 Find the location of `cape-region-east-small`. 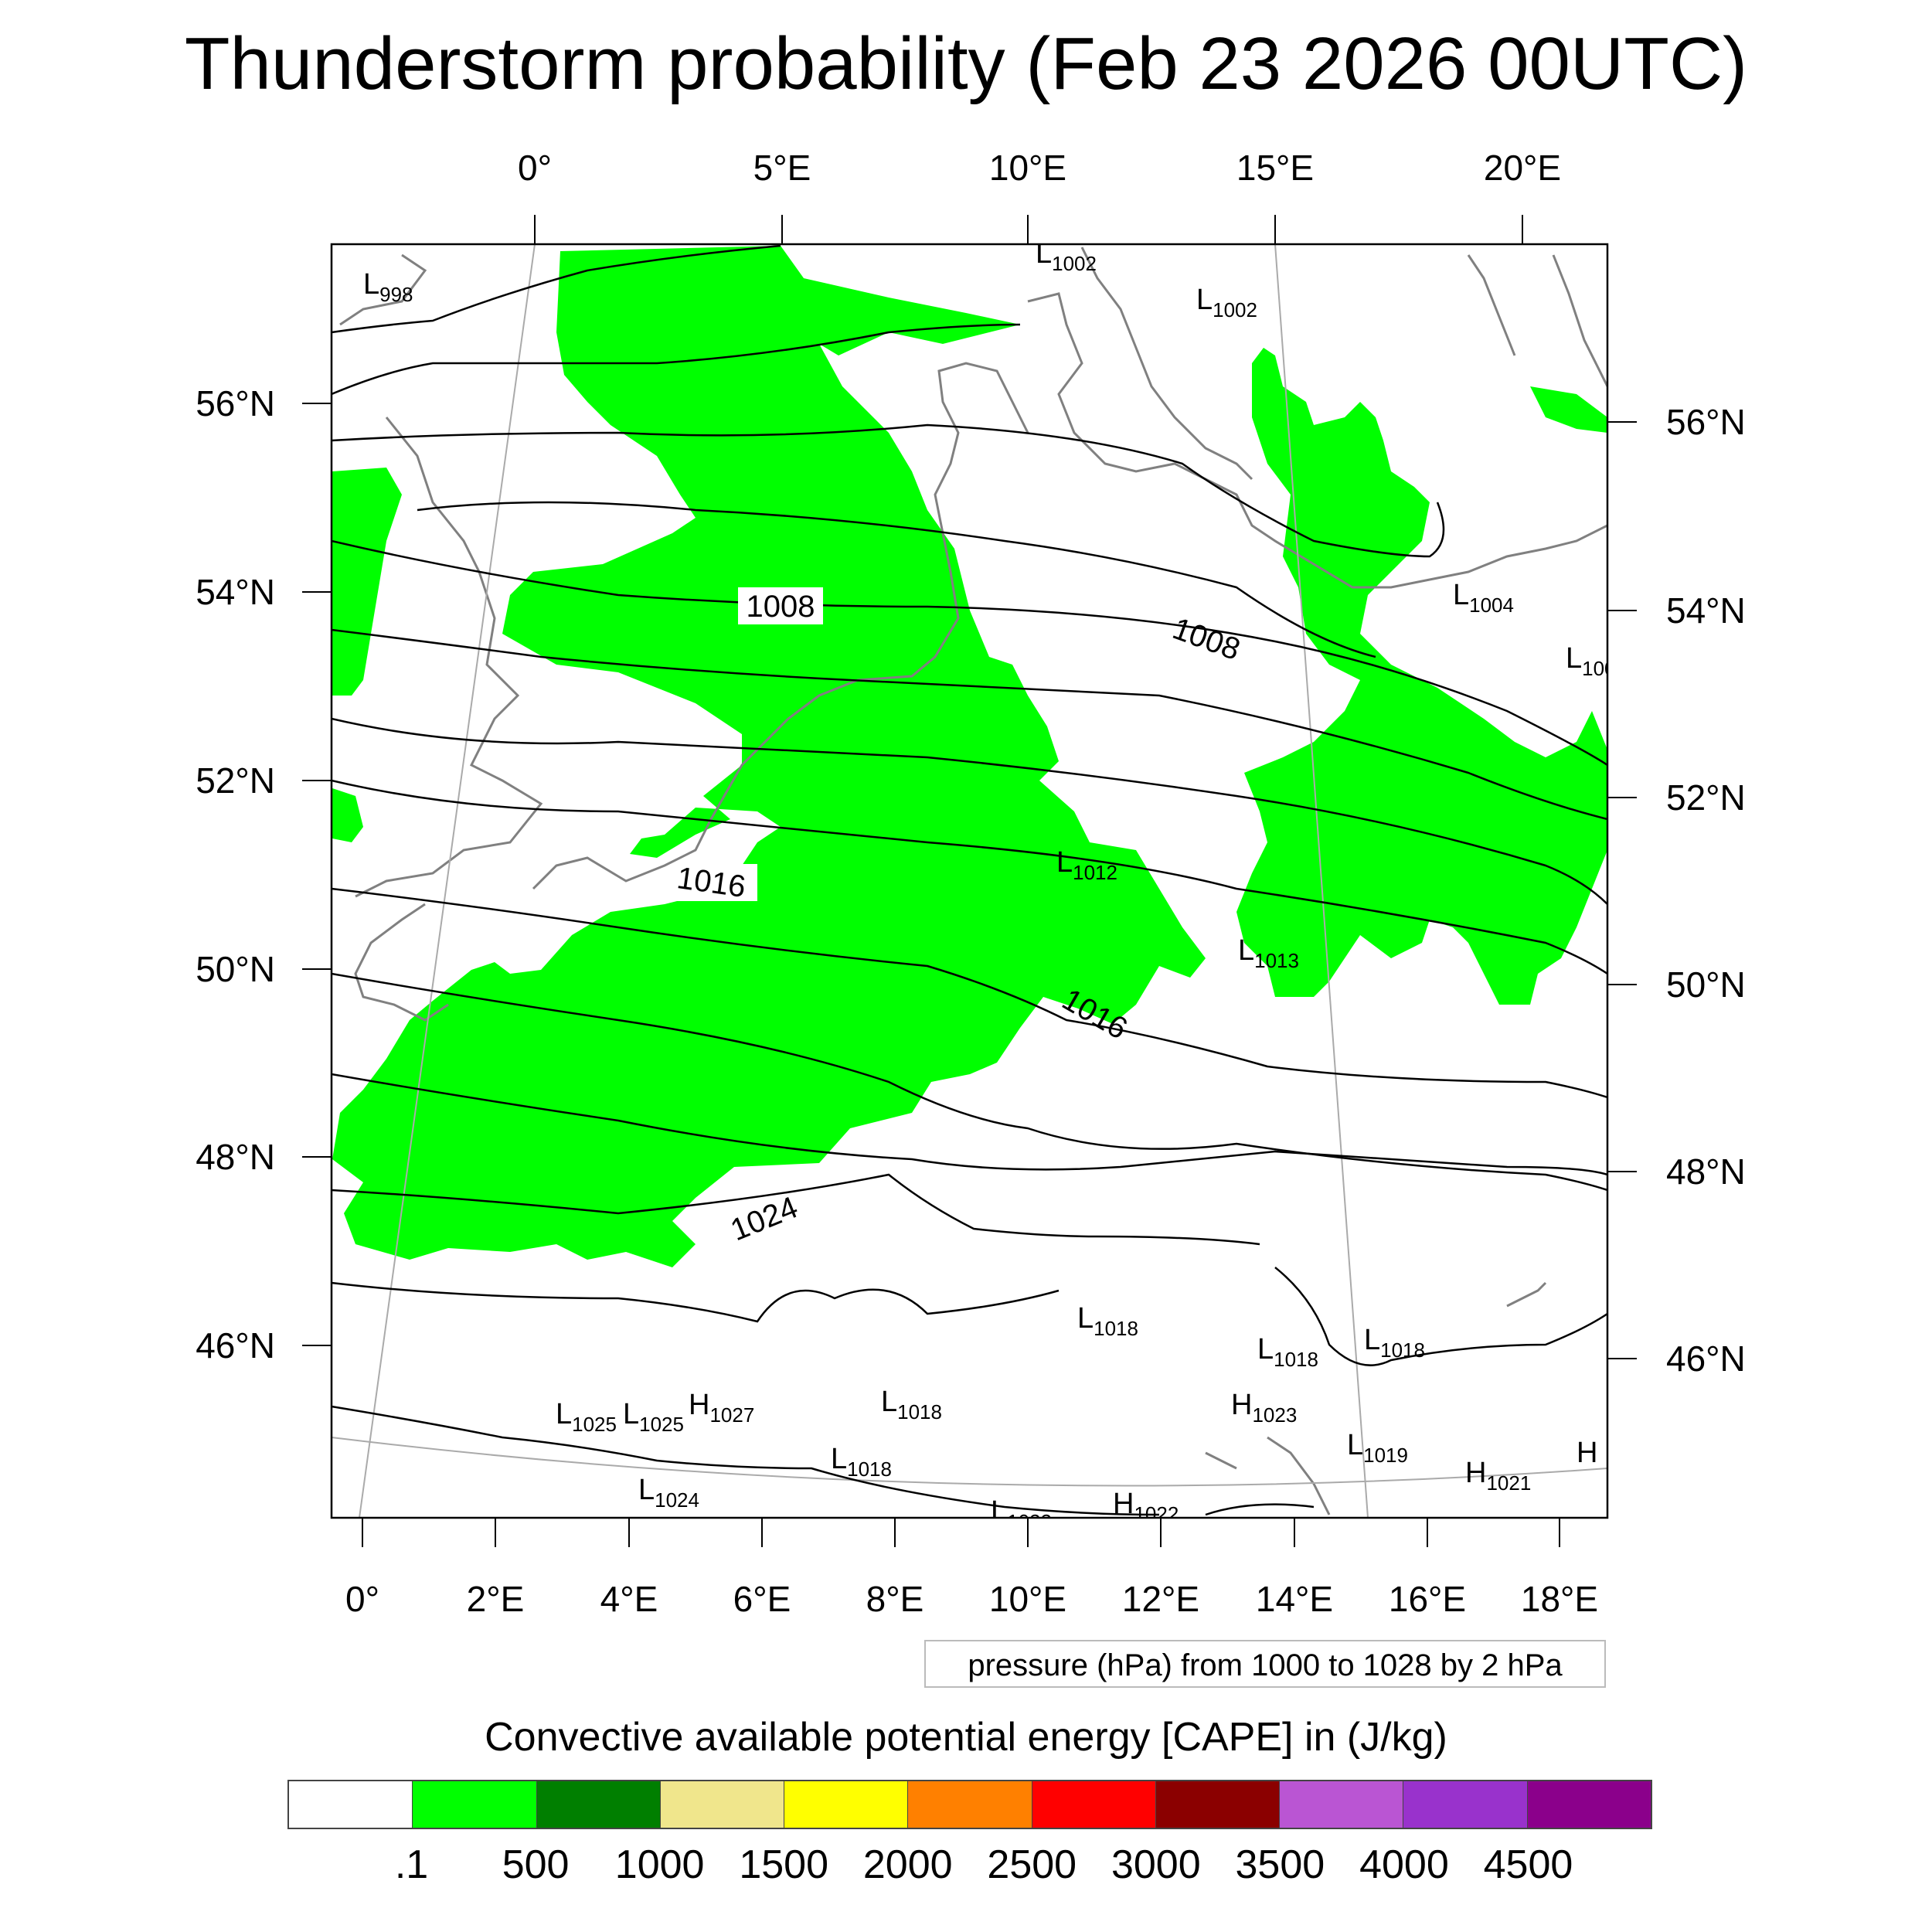

cape-region-east-small is located at coordinates (1568, 410).